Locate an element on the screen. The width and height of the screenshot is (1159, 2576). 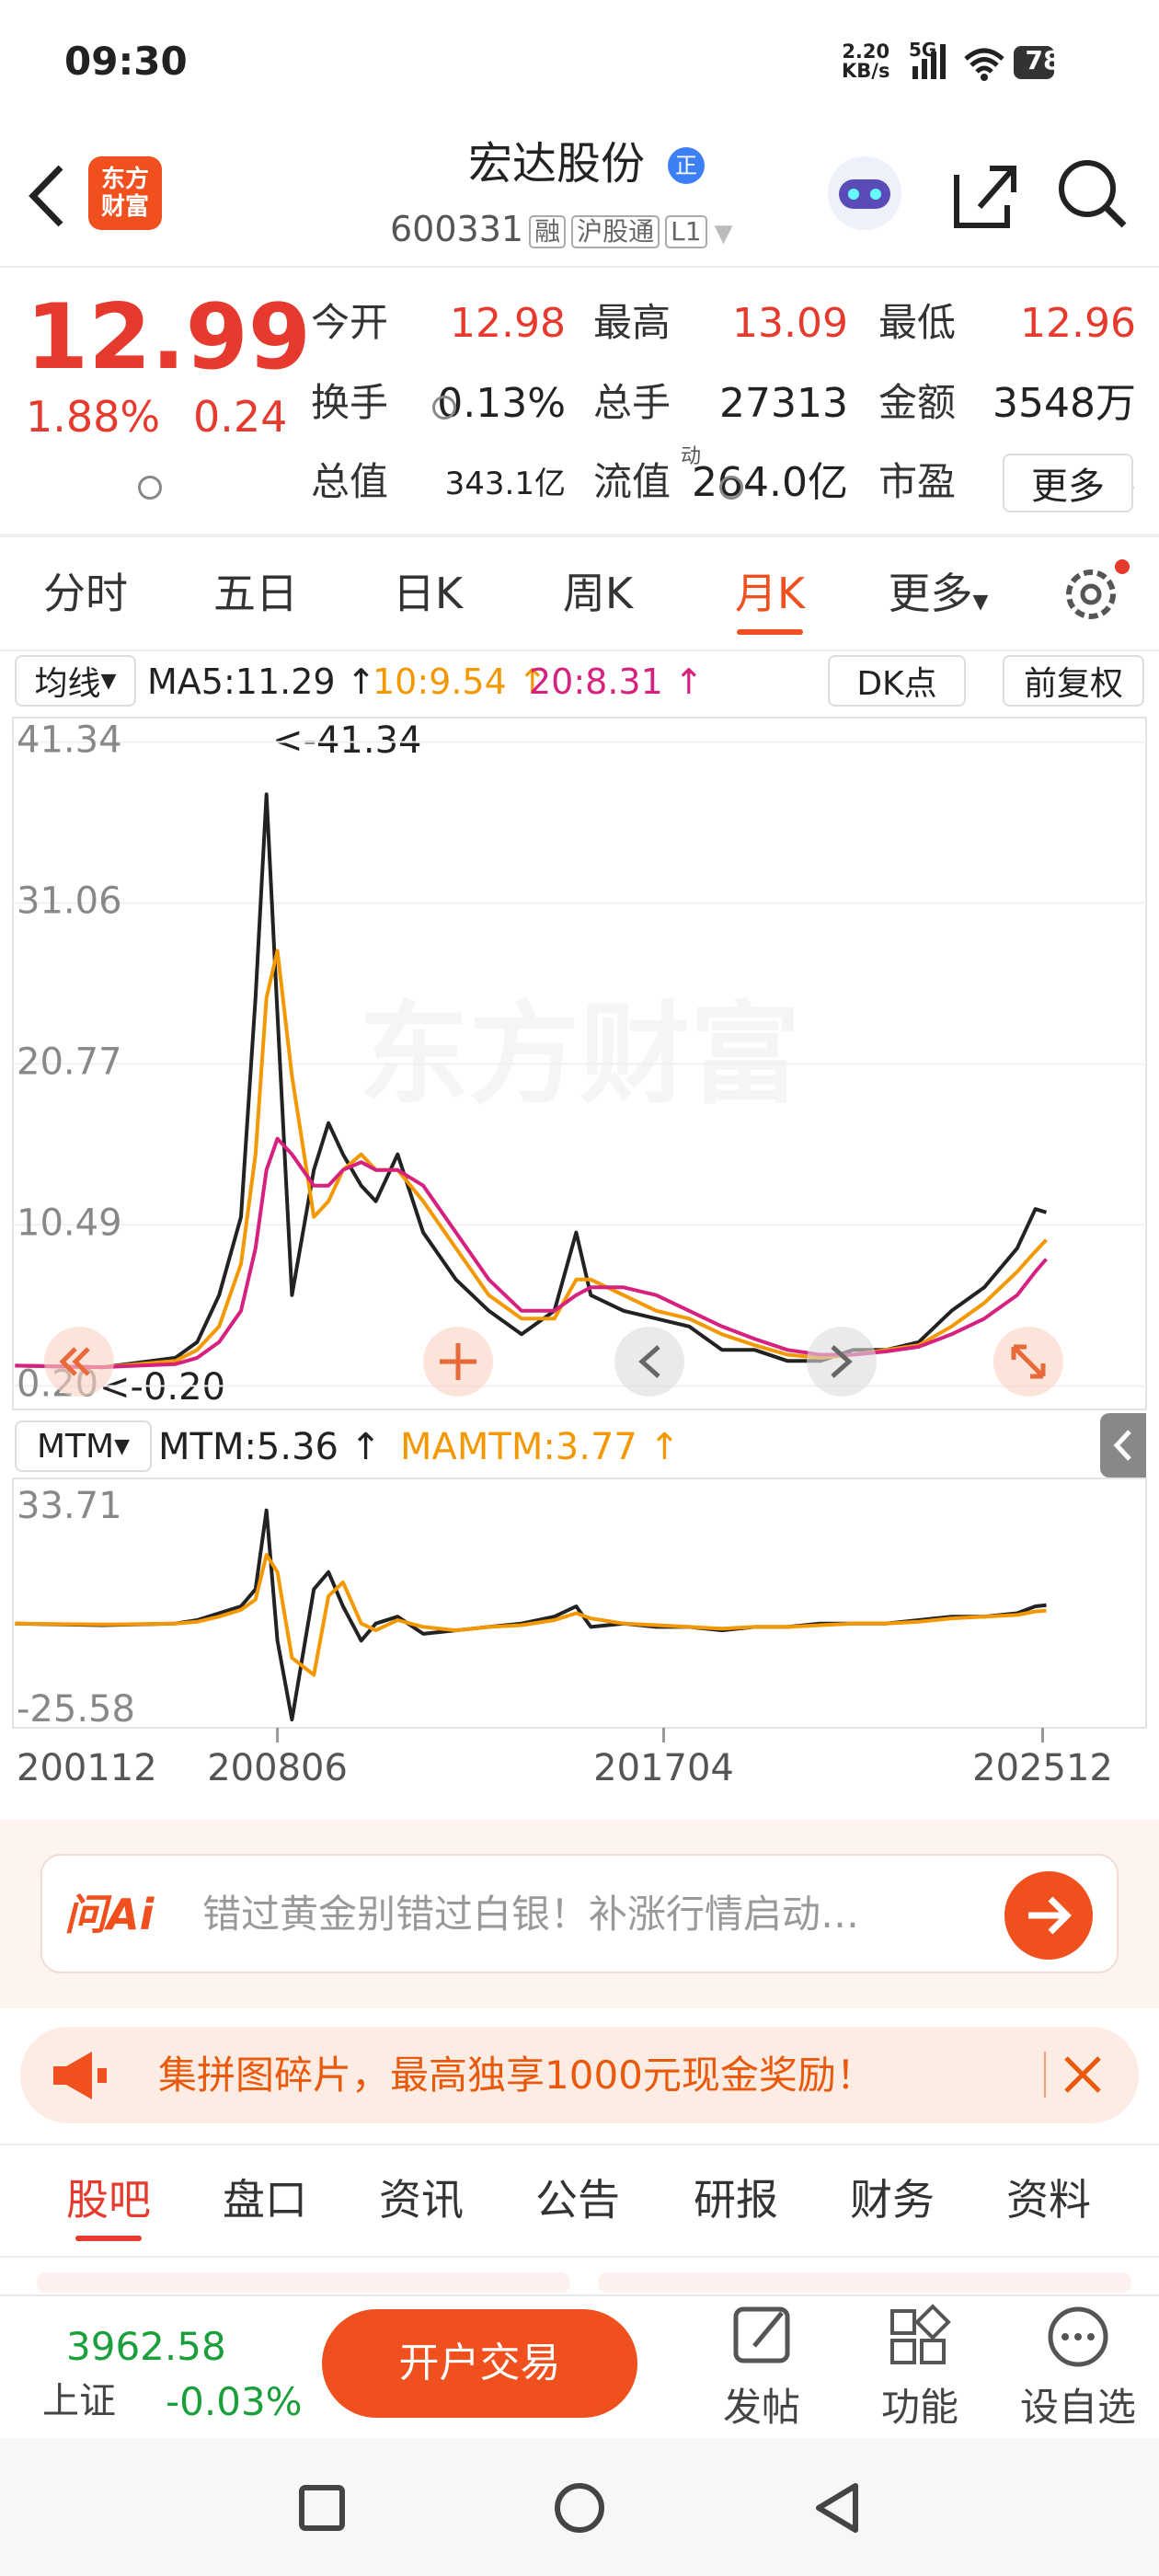
x-tick-label: 201704 is located at coordinates (663, 1768).